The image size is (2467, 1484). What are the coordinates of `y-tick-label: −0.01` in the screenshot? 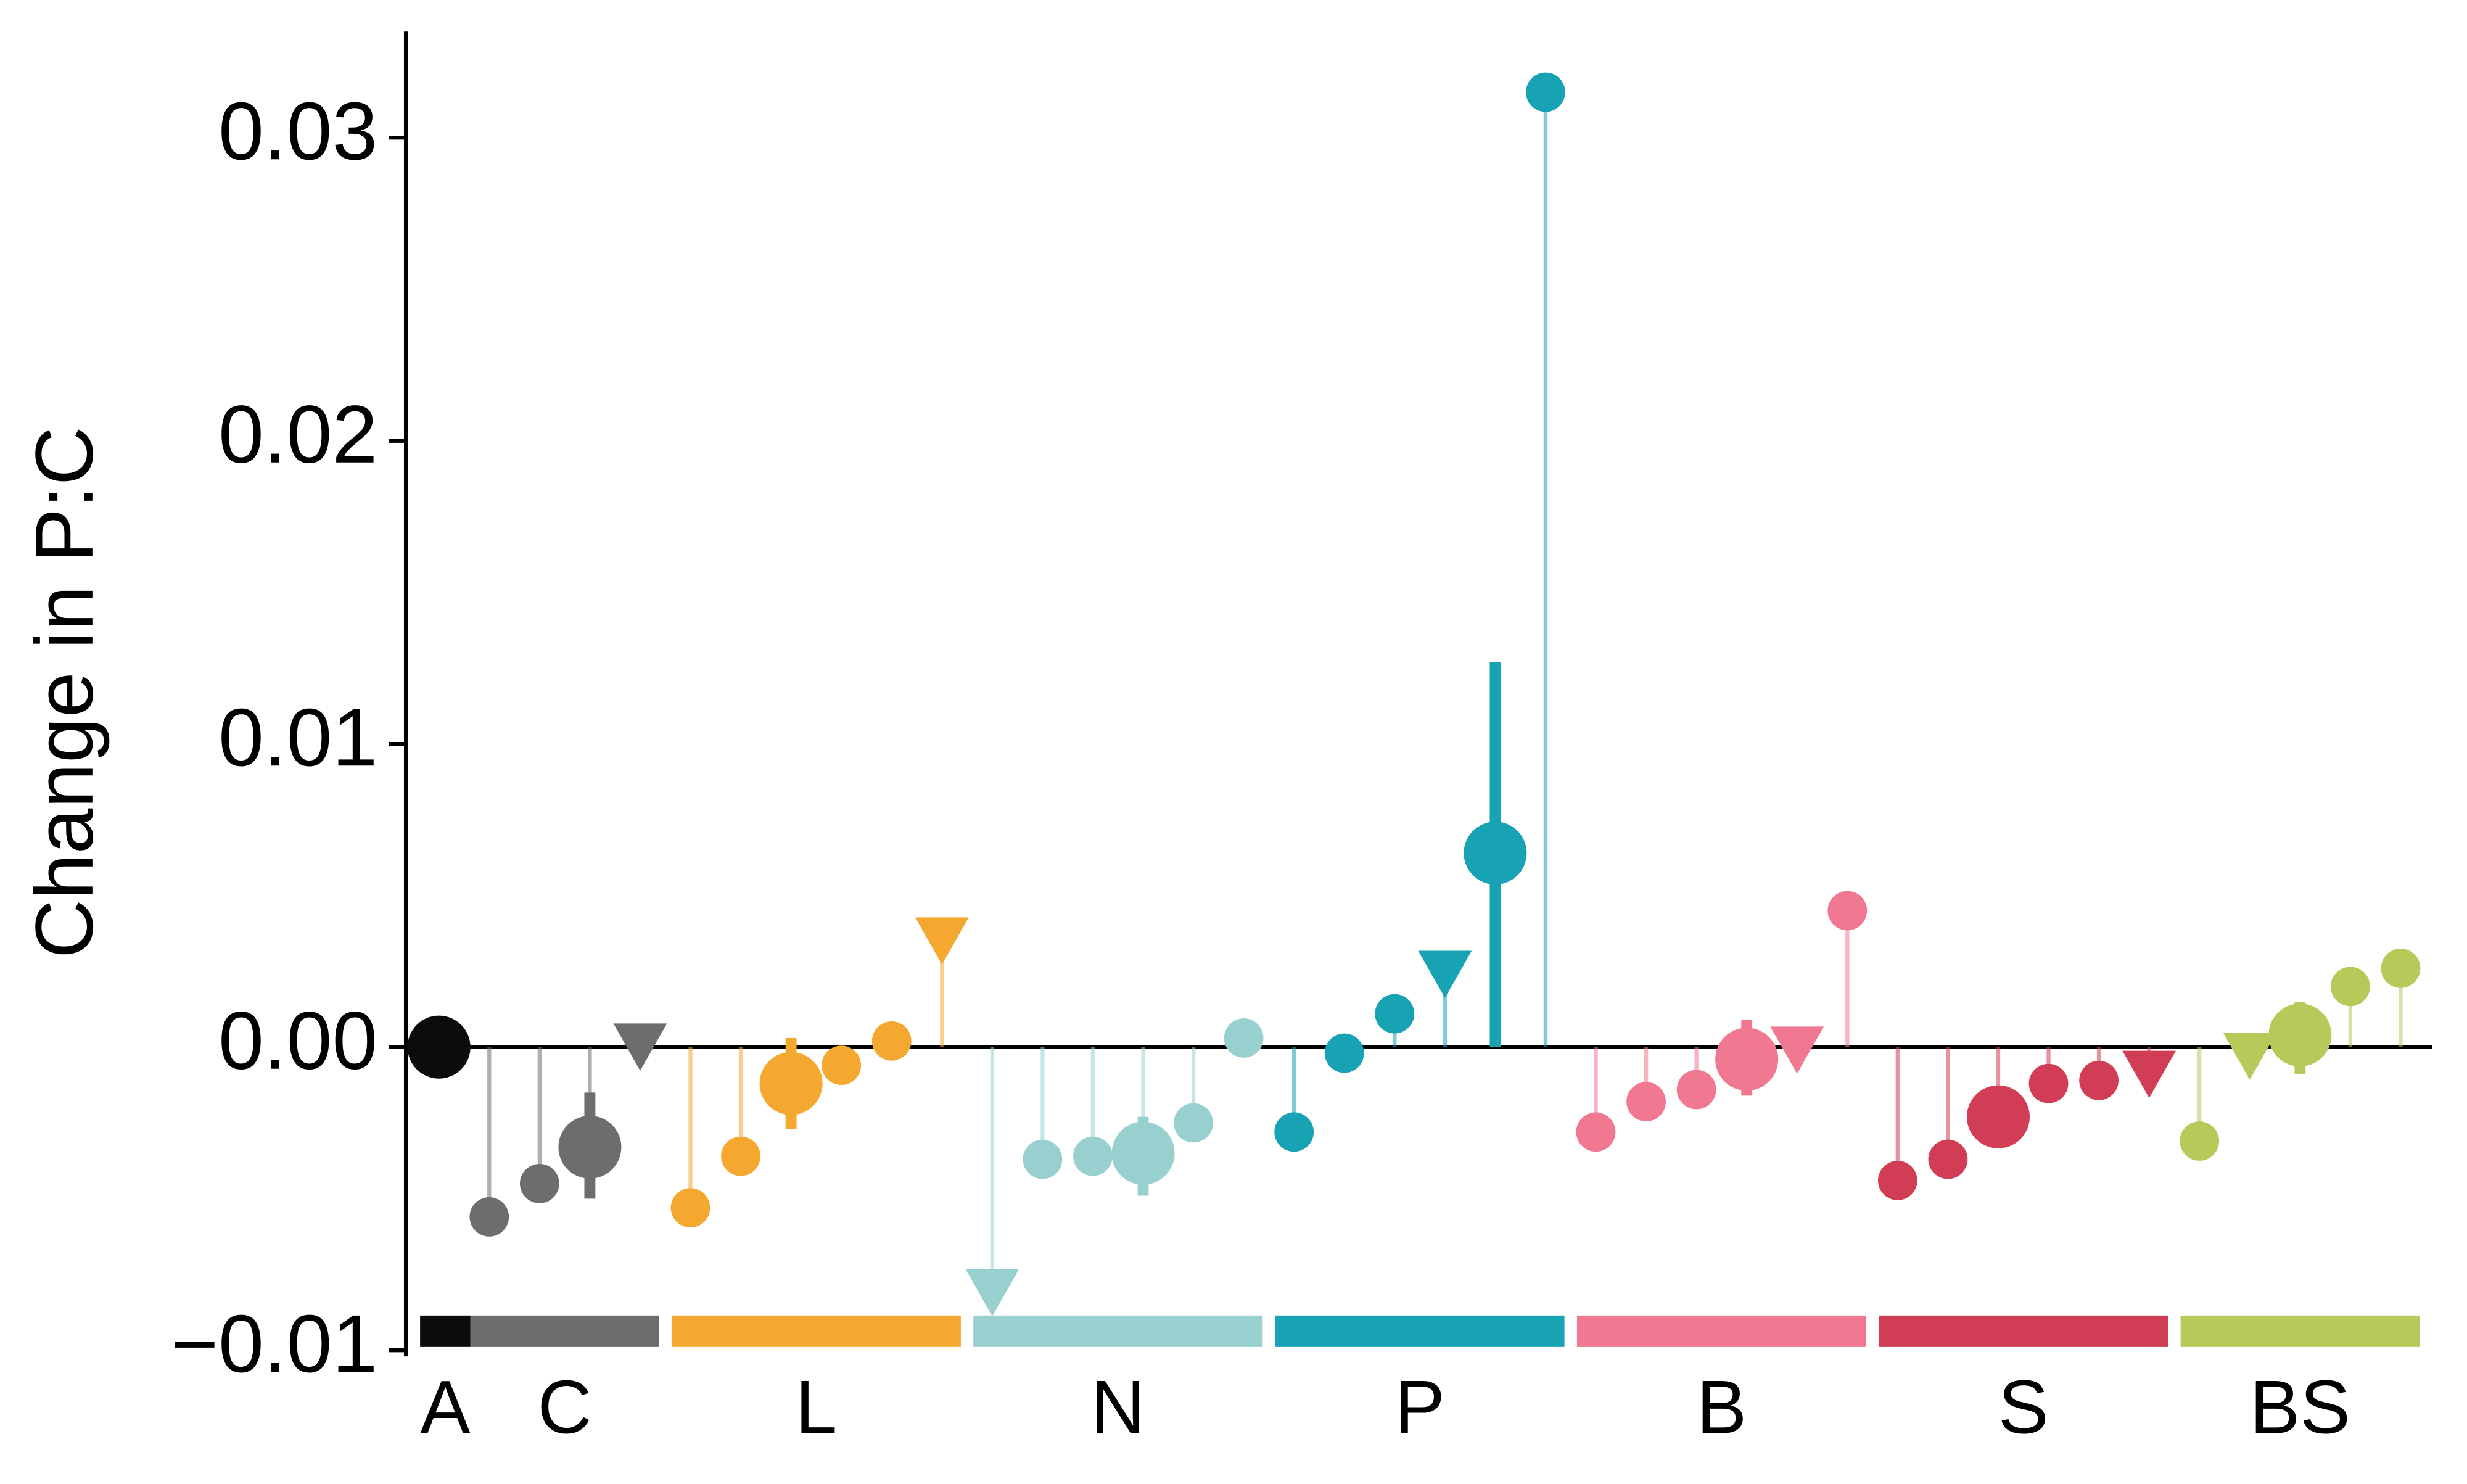 It's located at (274, 1344).